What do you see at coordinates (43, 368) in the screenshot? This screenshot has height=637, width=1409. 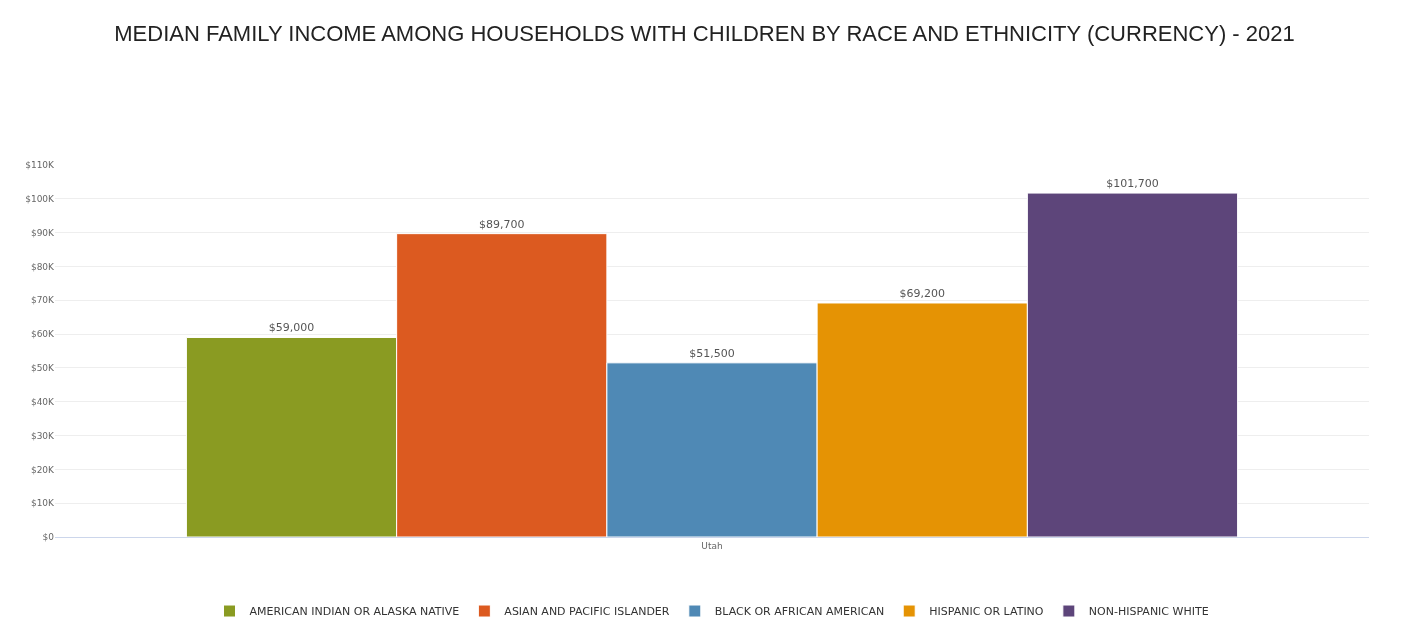 I see `y-tick-label: $50K` at bounding box center [43, 368].